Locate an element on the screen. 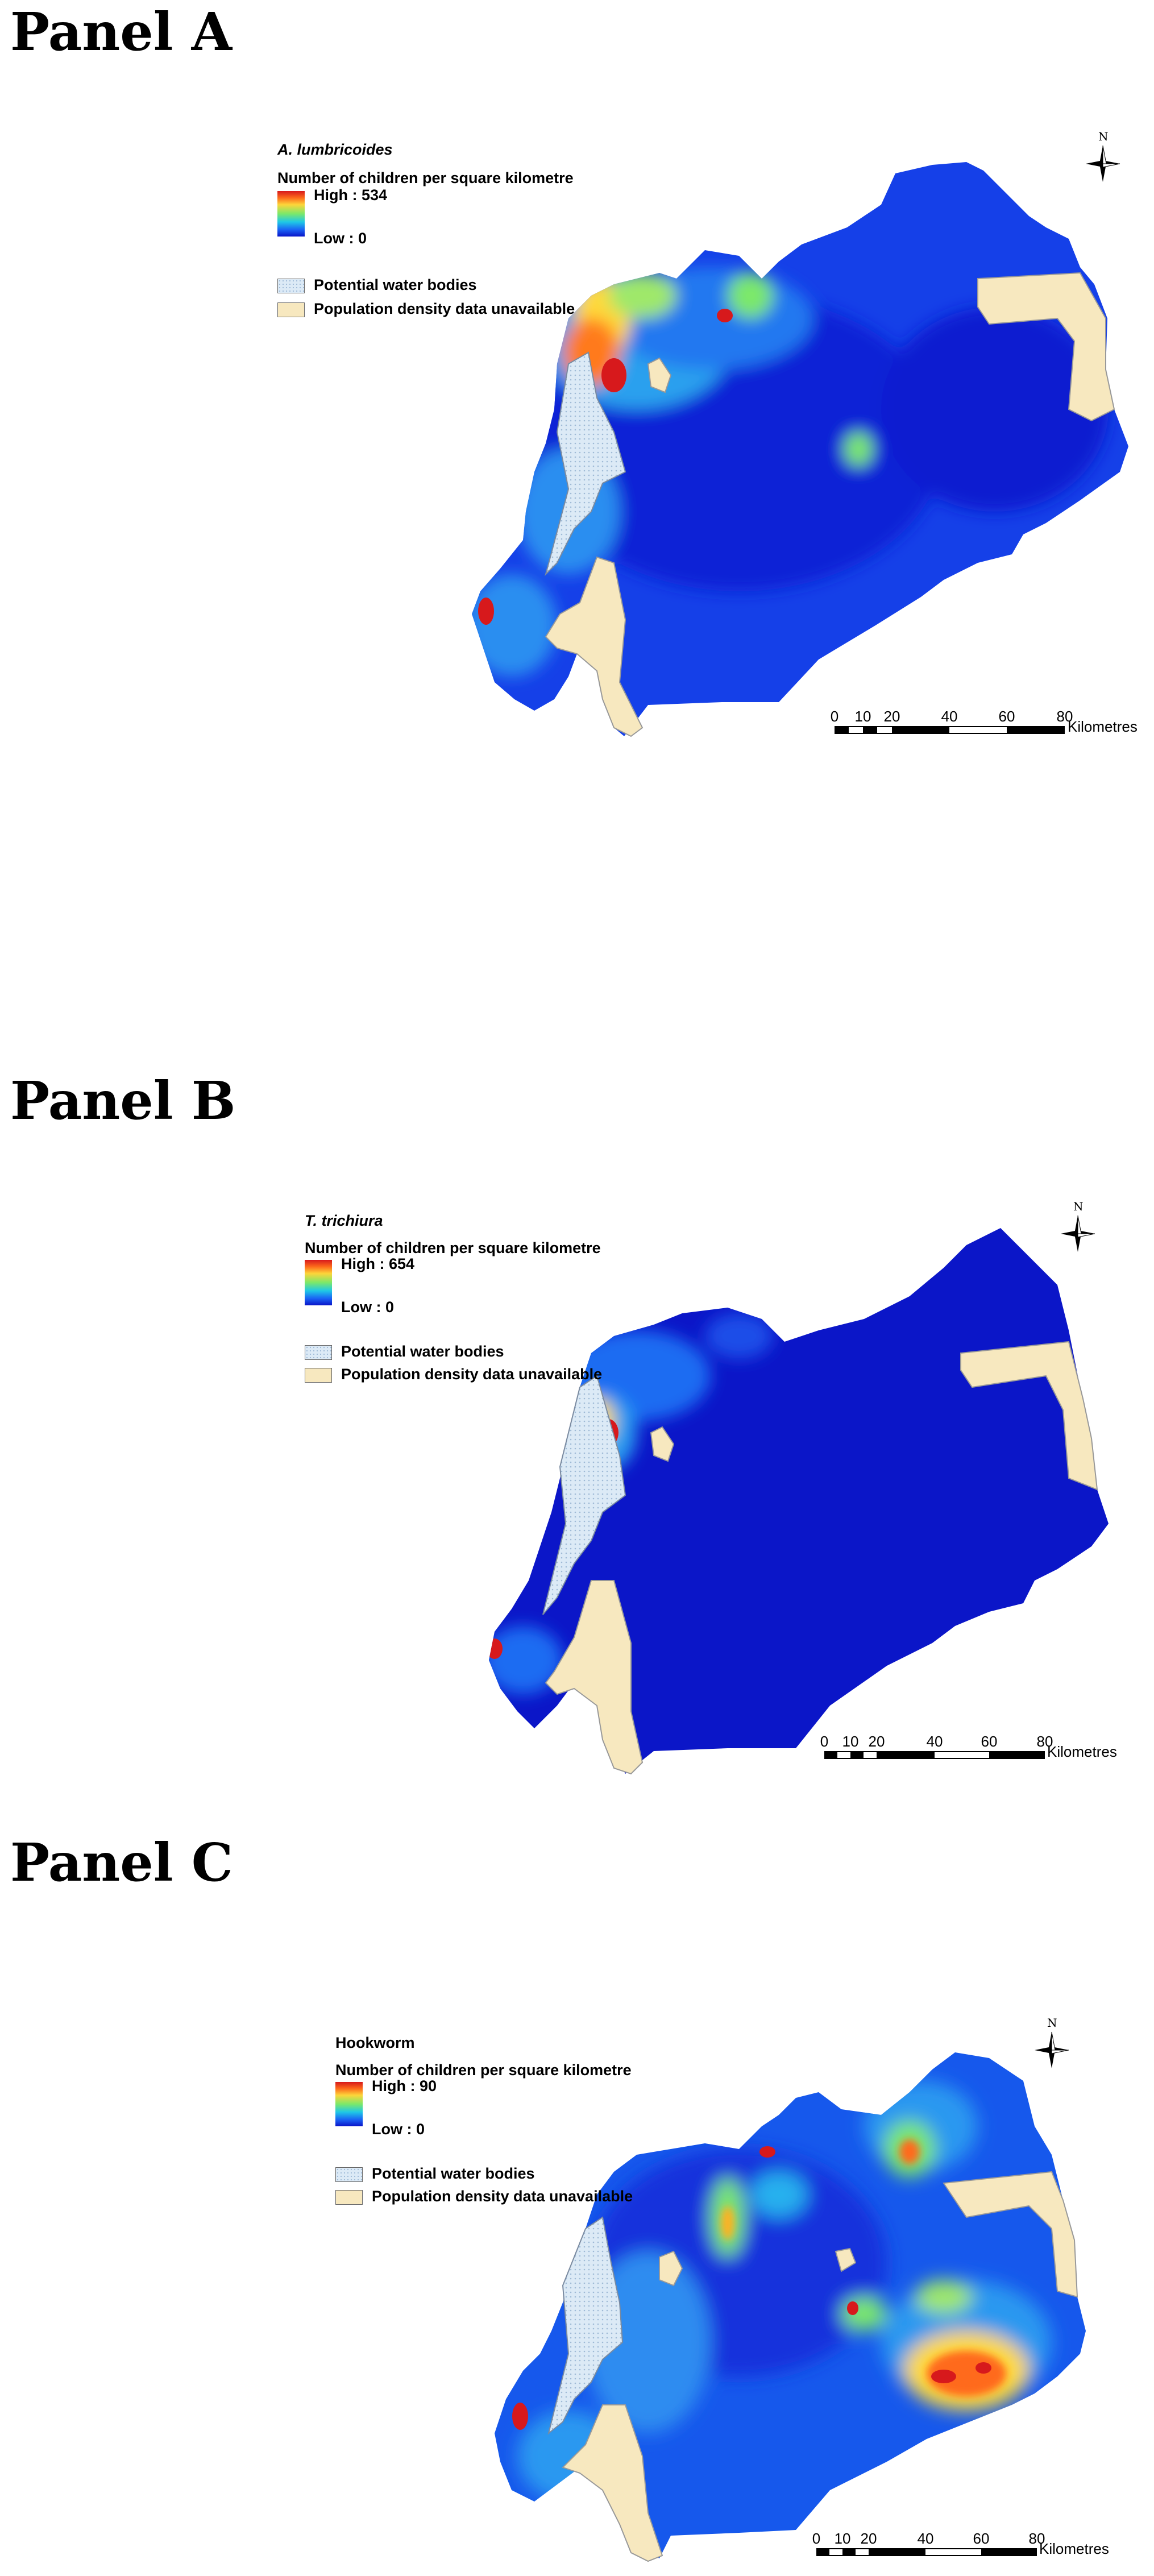  panel-b-heading: Panel B is located at coordinates (123, 1100).